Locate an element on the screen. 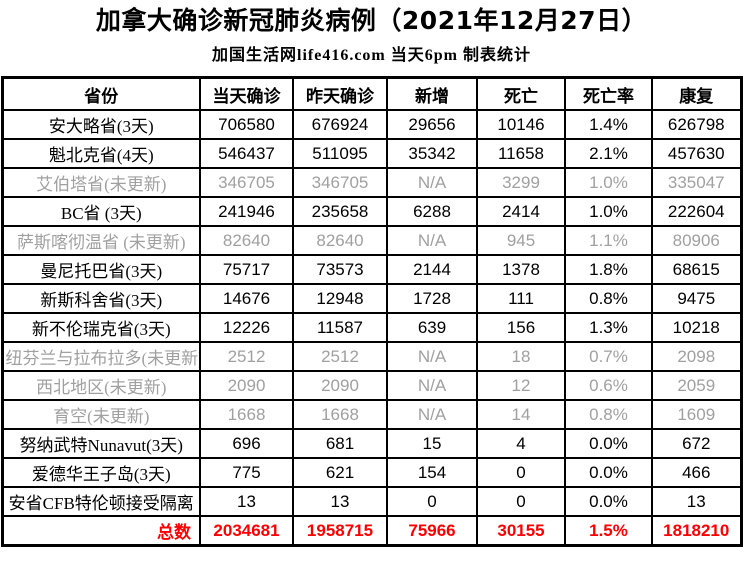 The height and width of the screenshot is (583, 743). table-row: 育空(未更新) 1668 1668 N/A 14 0.8% 1609 is located at coordinates (371, 414).